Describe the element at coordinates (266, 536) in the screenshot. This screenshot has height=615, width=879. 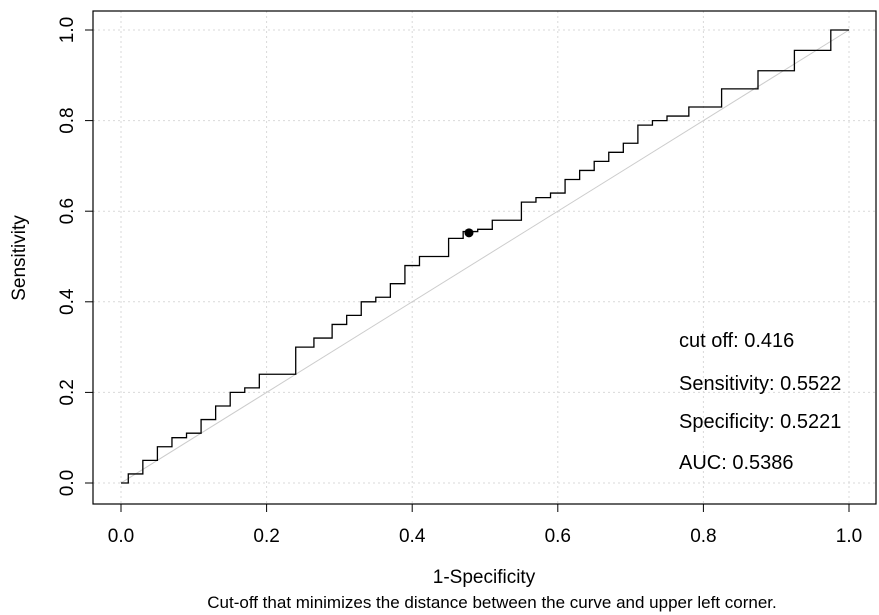
I see `x-tick-label: 0.2` at that location.